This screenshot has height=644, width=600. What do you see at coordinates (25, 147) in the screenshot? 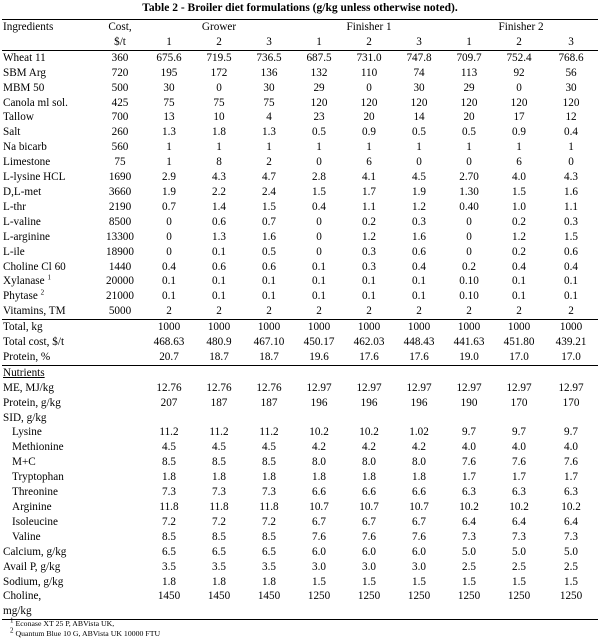
I see `row-label-text: Na bicarb` at bounding box center [25, 147].